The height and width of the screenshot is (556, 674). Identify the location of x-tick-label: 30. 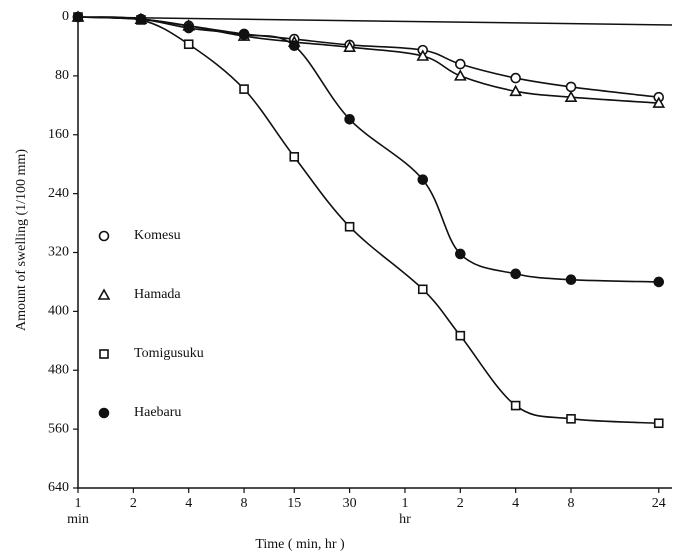
(350, 503).